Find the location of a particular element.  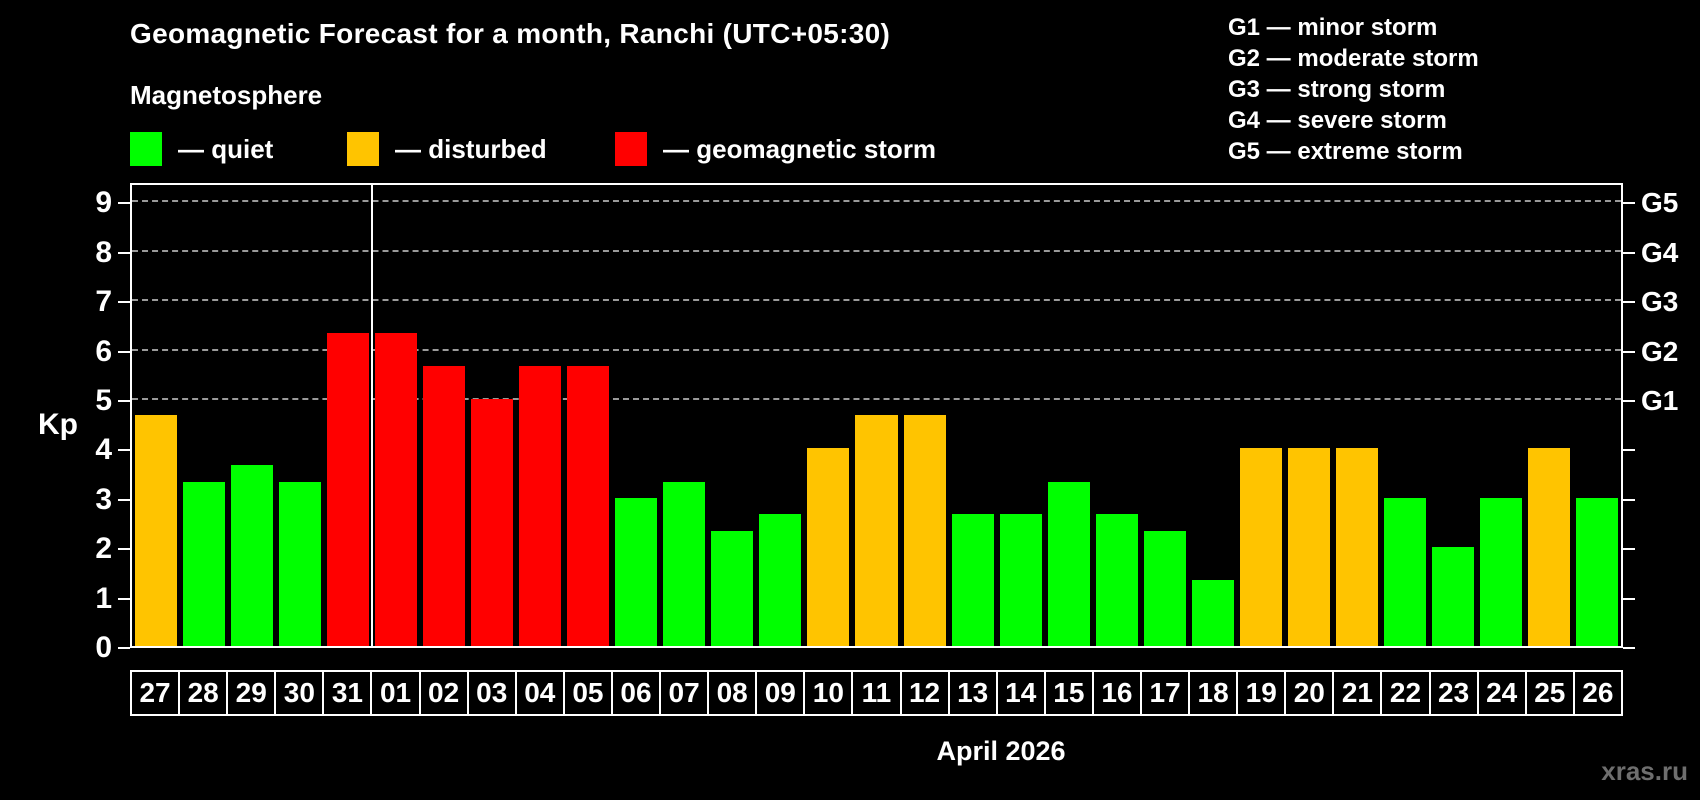

disturbed-color-swatch is located at coordinates (363, 149).